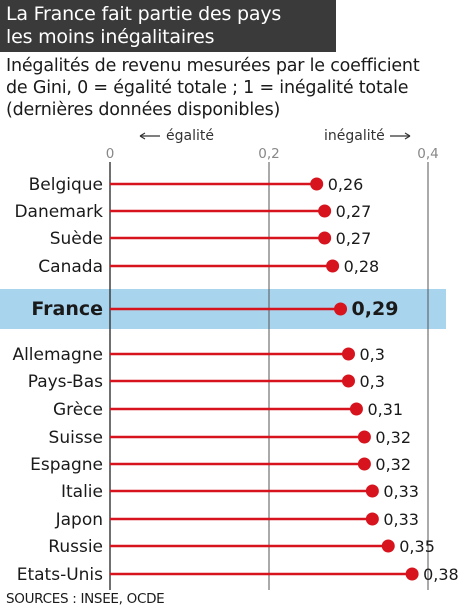 This screenshot has height=609, width=474. What do you see at coordinates (70, 267) in the screenshot?
I see `category-label-3: Canada` at bounding box center [70, 267].